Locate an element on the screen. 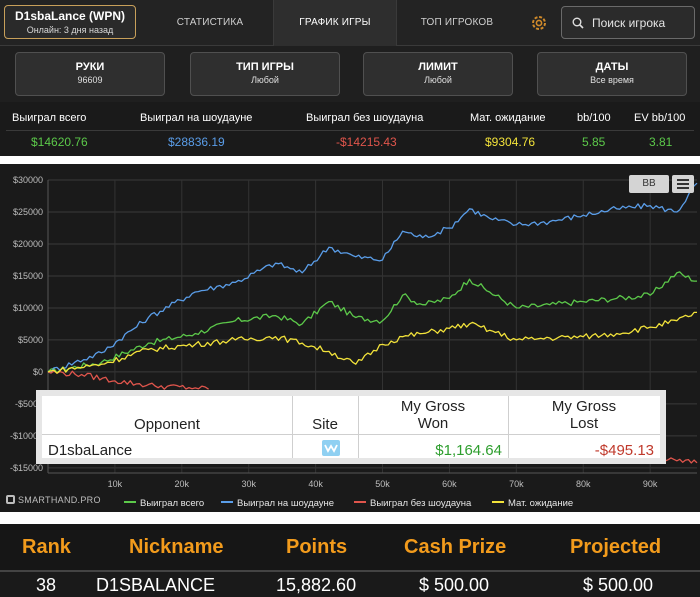  legend-label-all-in-ev: Мат. ожидание is located at coordinates (541, 503).